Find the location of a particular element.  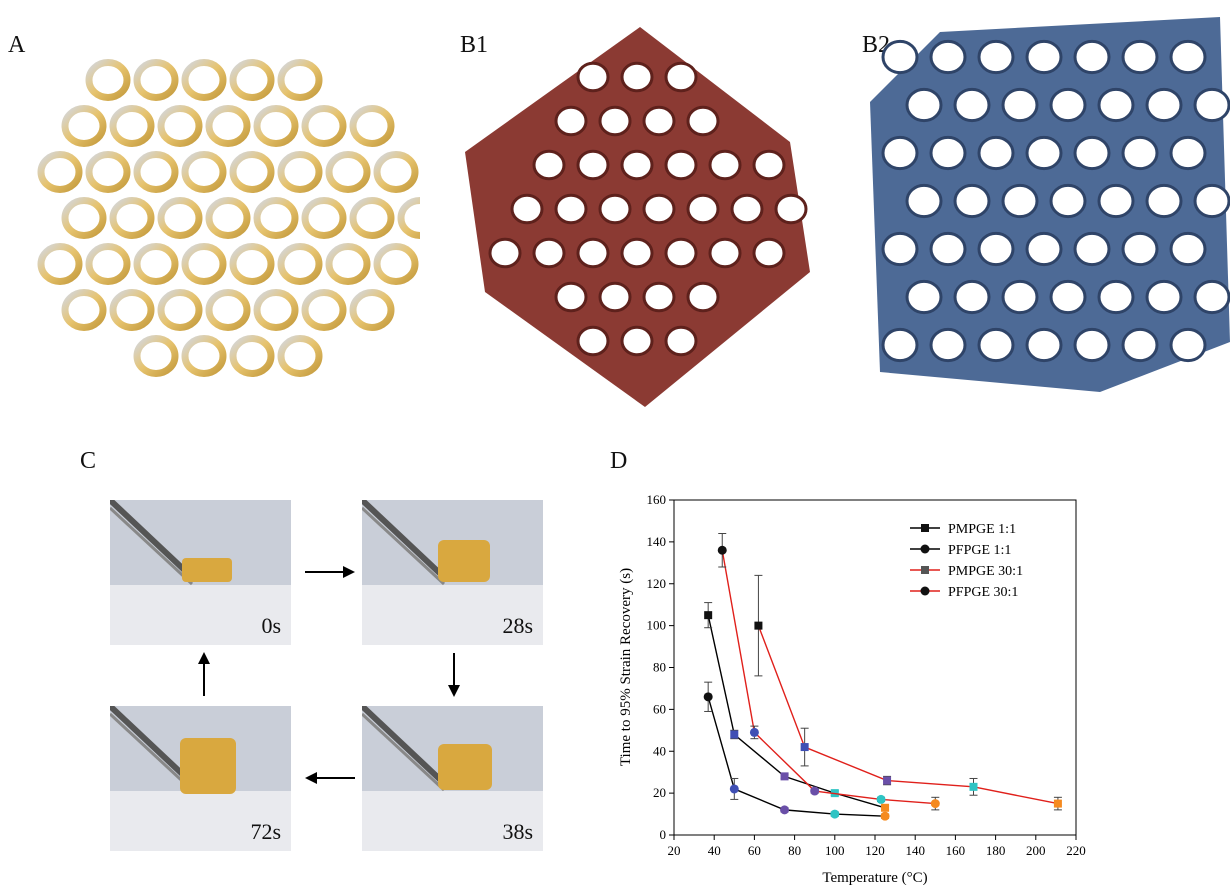

photo-frame-72s: 72s is located at coordinates (200, 778).